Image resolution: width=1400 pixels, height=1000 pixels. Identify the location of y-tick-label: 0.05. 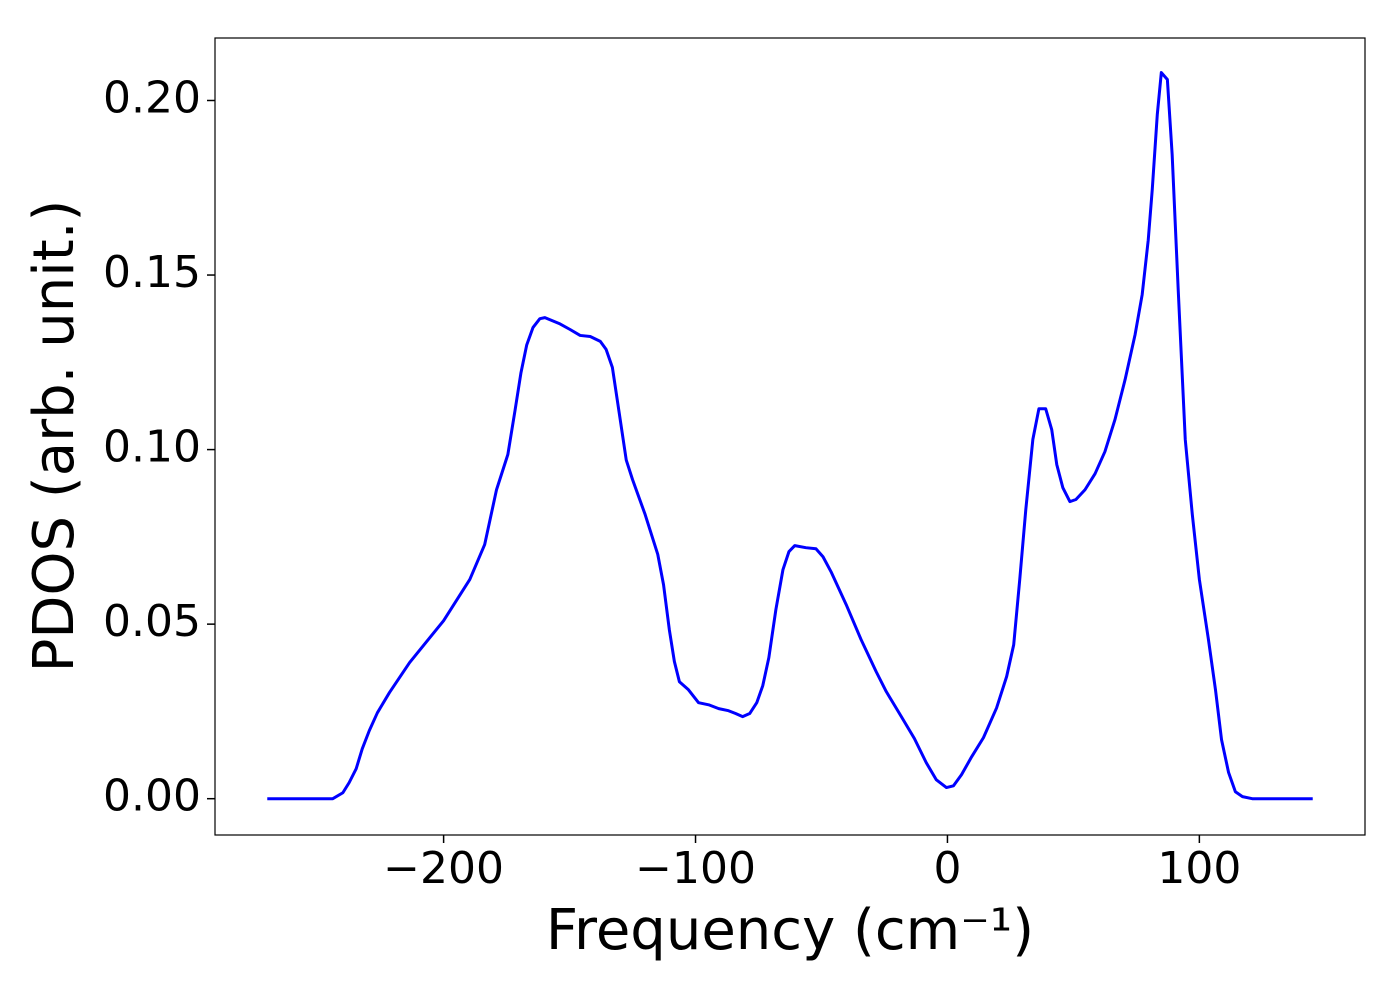
(152, 621).